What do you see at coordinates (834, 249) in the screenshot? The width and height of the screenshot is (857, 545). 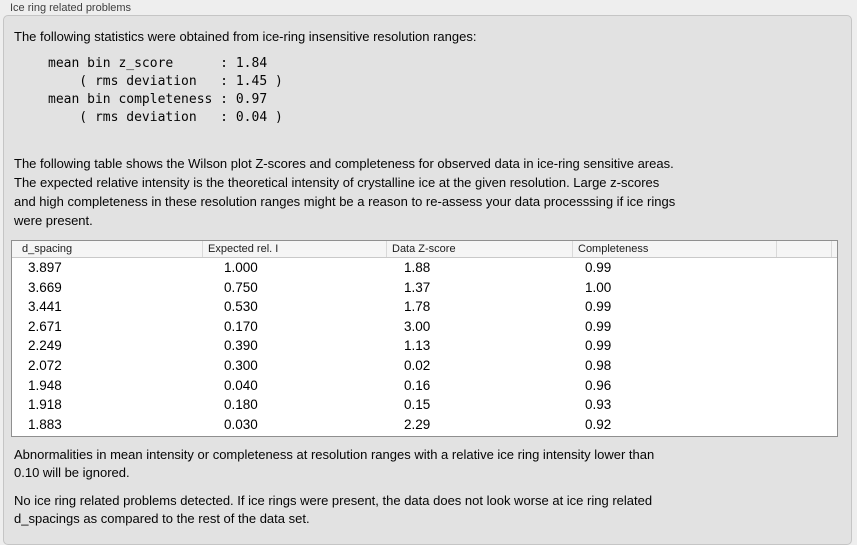 I see `column-header-filler` at bounding box center [834, 249].